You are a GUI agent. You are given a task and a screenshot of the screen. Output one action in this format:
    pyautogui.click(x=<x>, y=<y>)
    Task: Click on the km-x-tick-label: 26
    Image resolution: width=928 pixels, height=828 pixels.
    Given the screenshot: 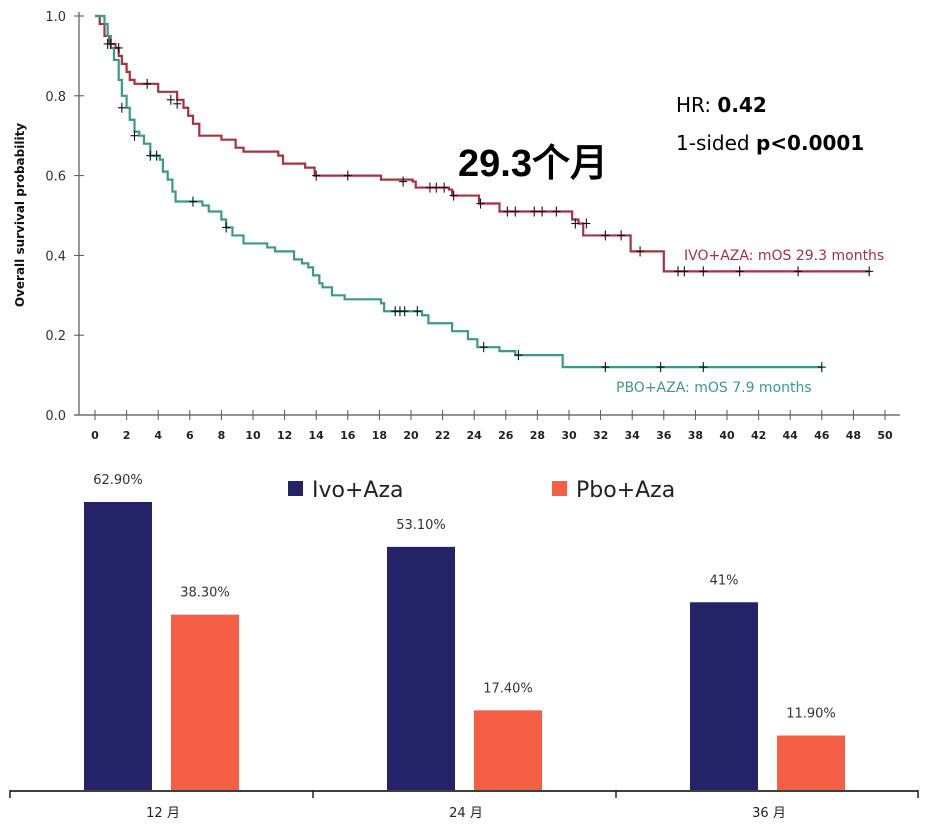 What is the action you would take?
    pyautogui.click(x=506, y=435)
    